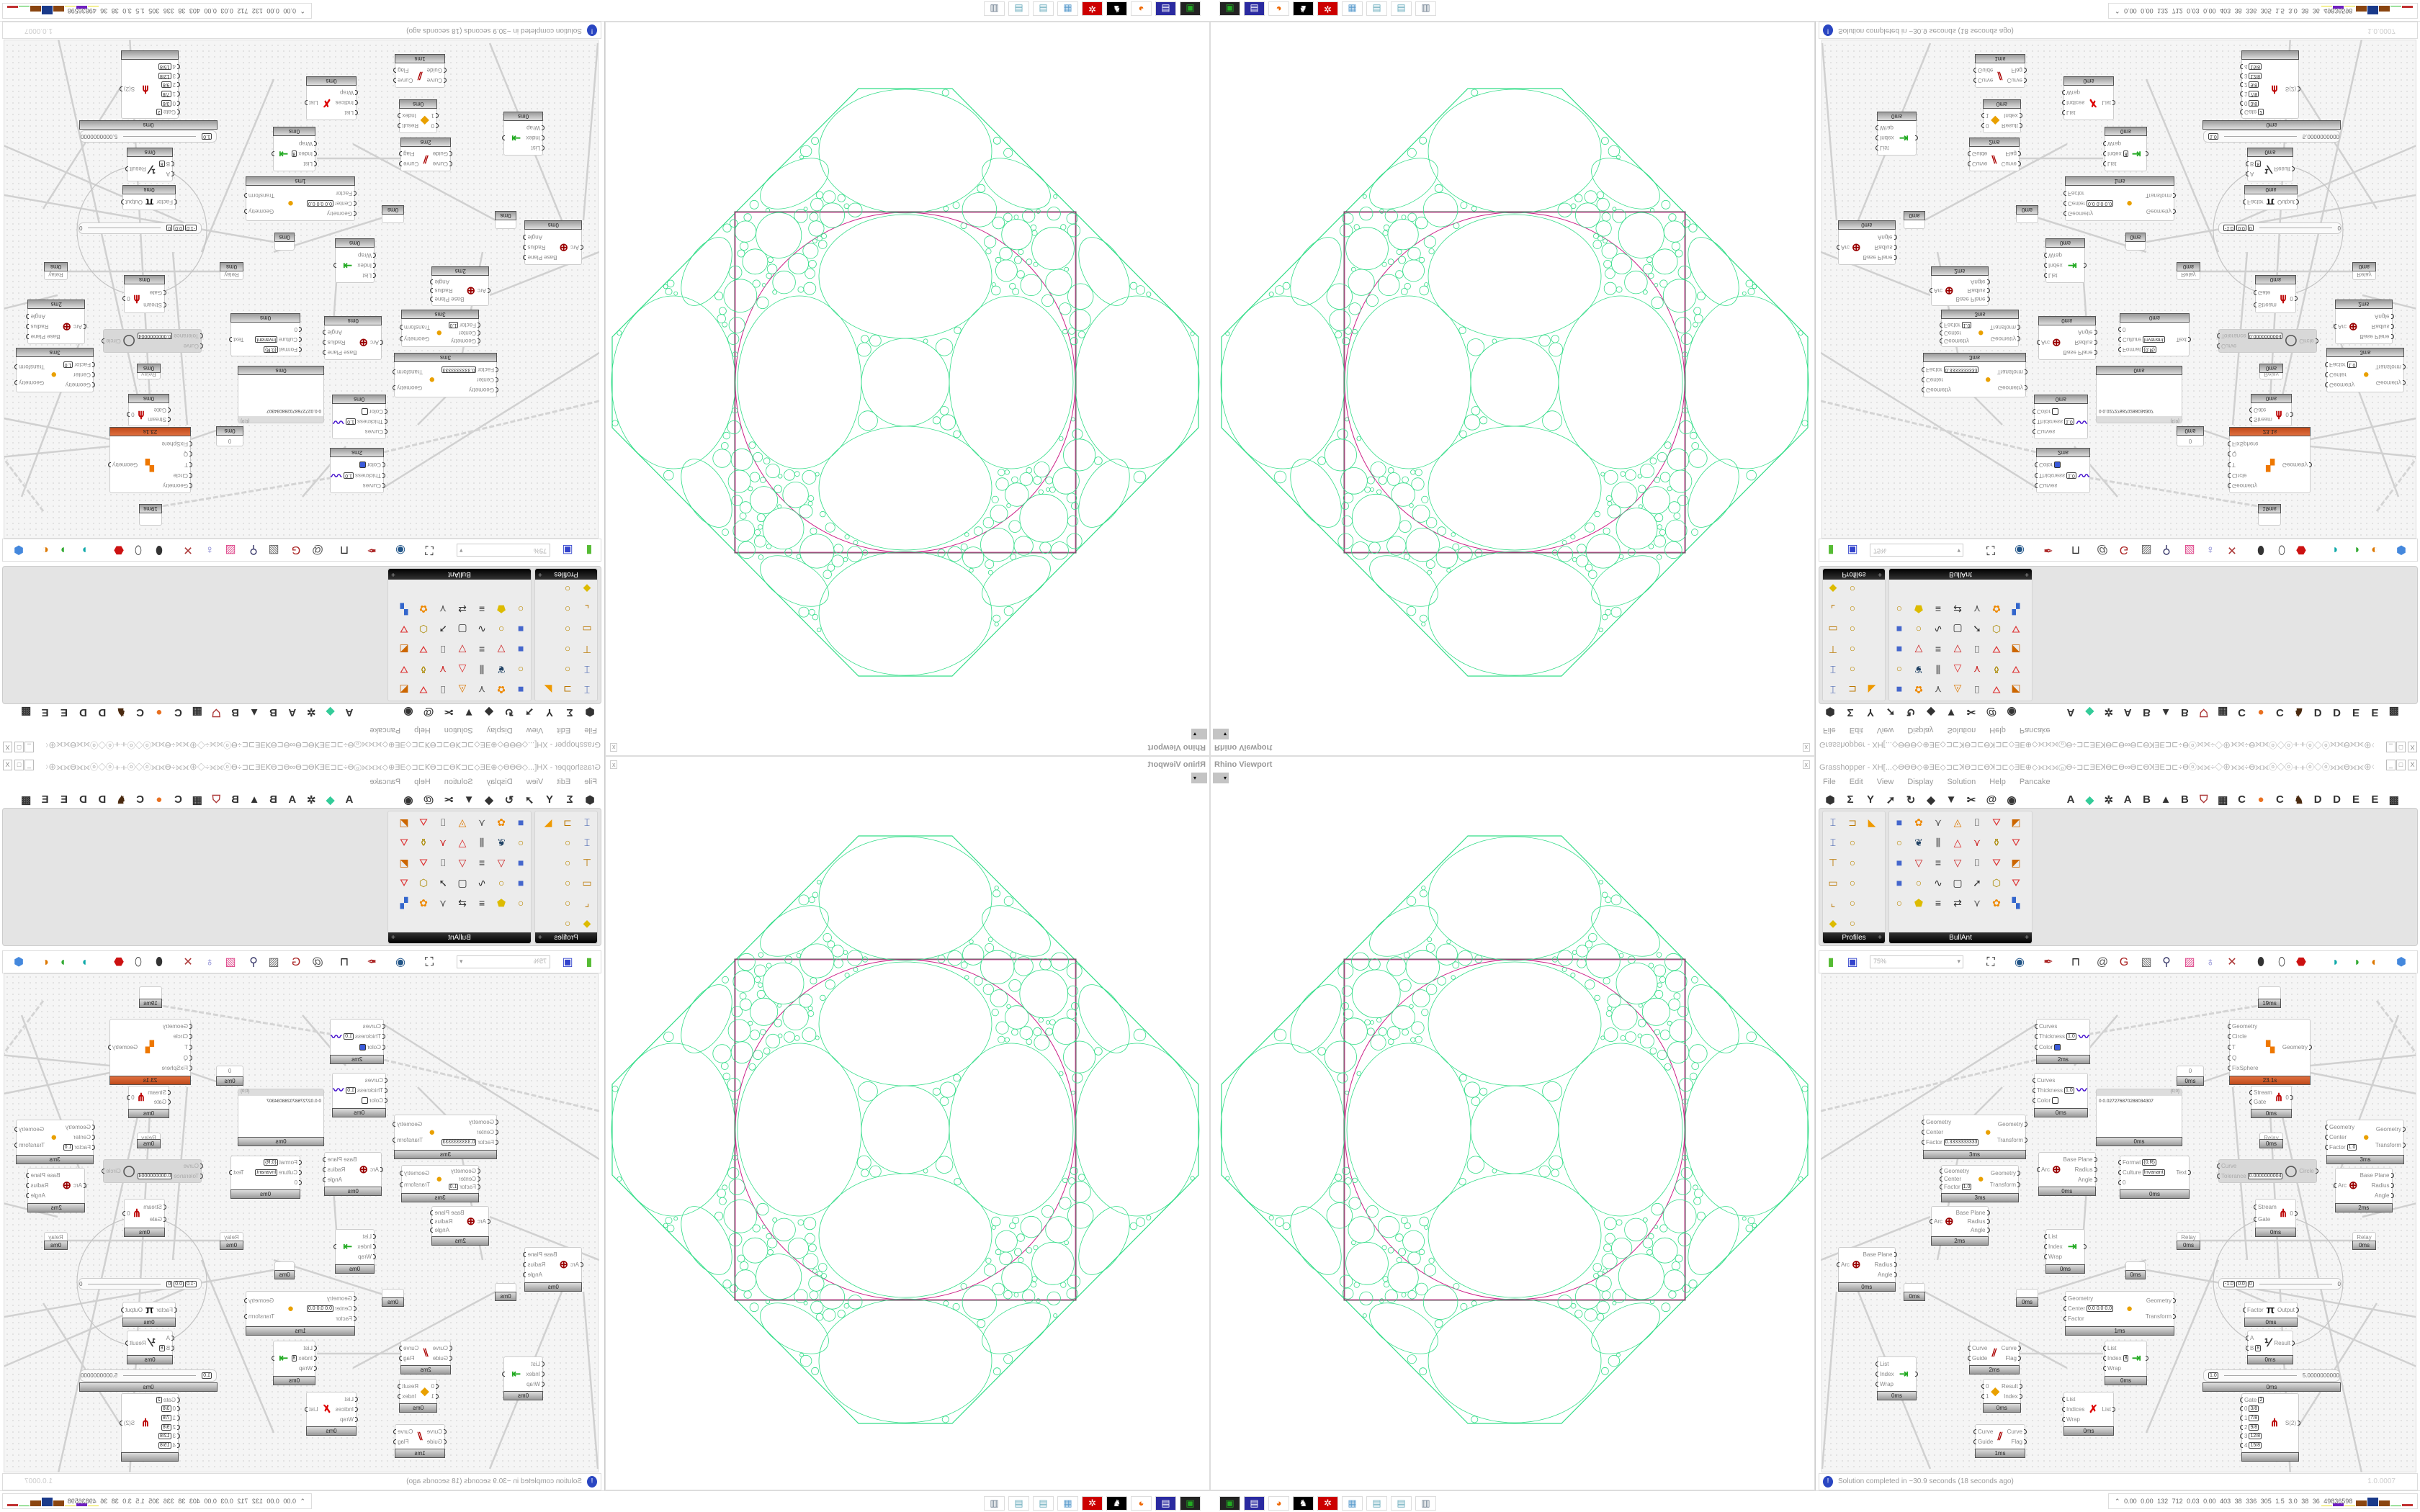 This screenshot has width=2420, height=1512. What do you see at coordinates (2335, 550) in the screenshot?
I see `teal-shape-icon: ◗` at bounding box center [2335, 550].